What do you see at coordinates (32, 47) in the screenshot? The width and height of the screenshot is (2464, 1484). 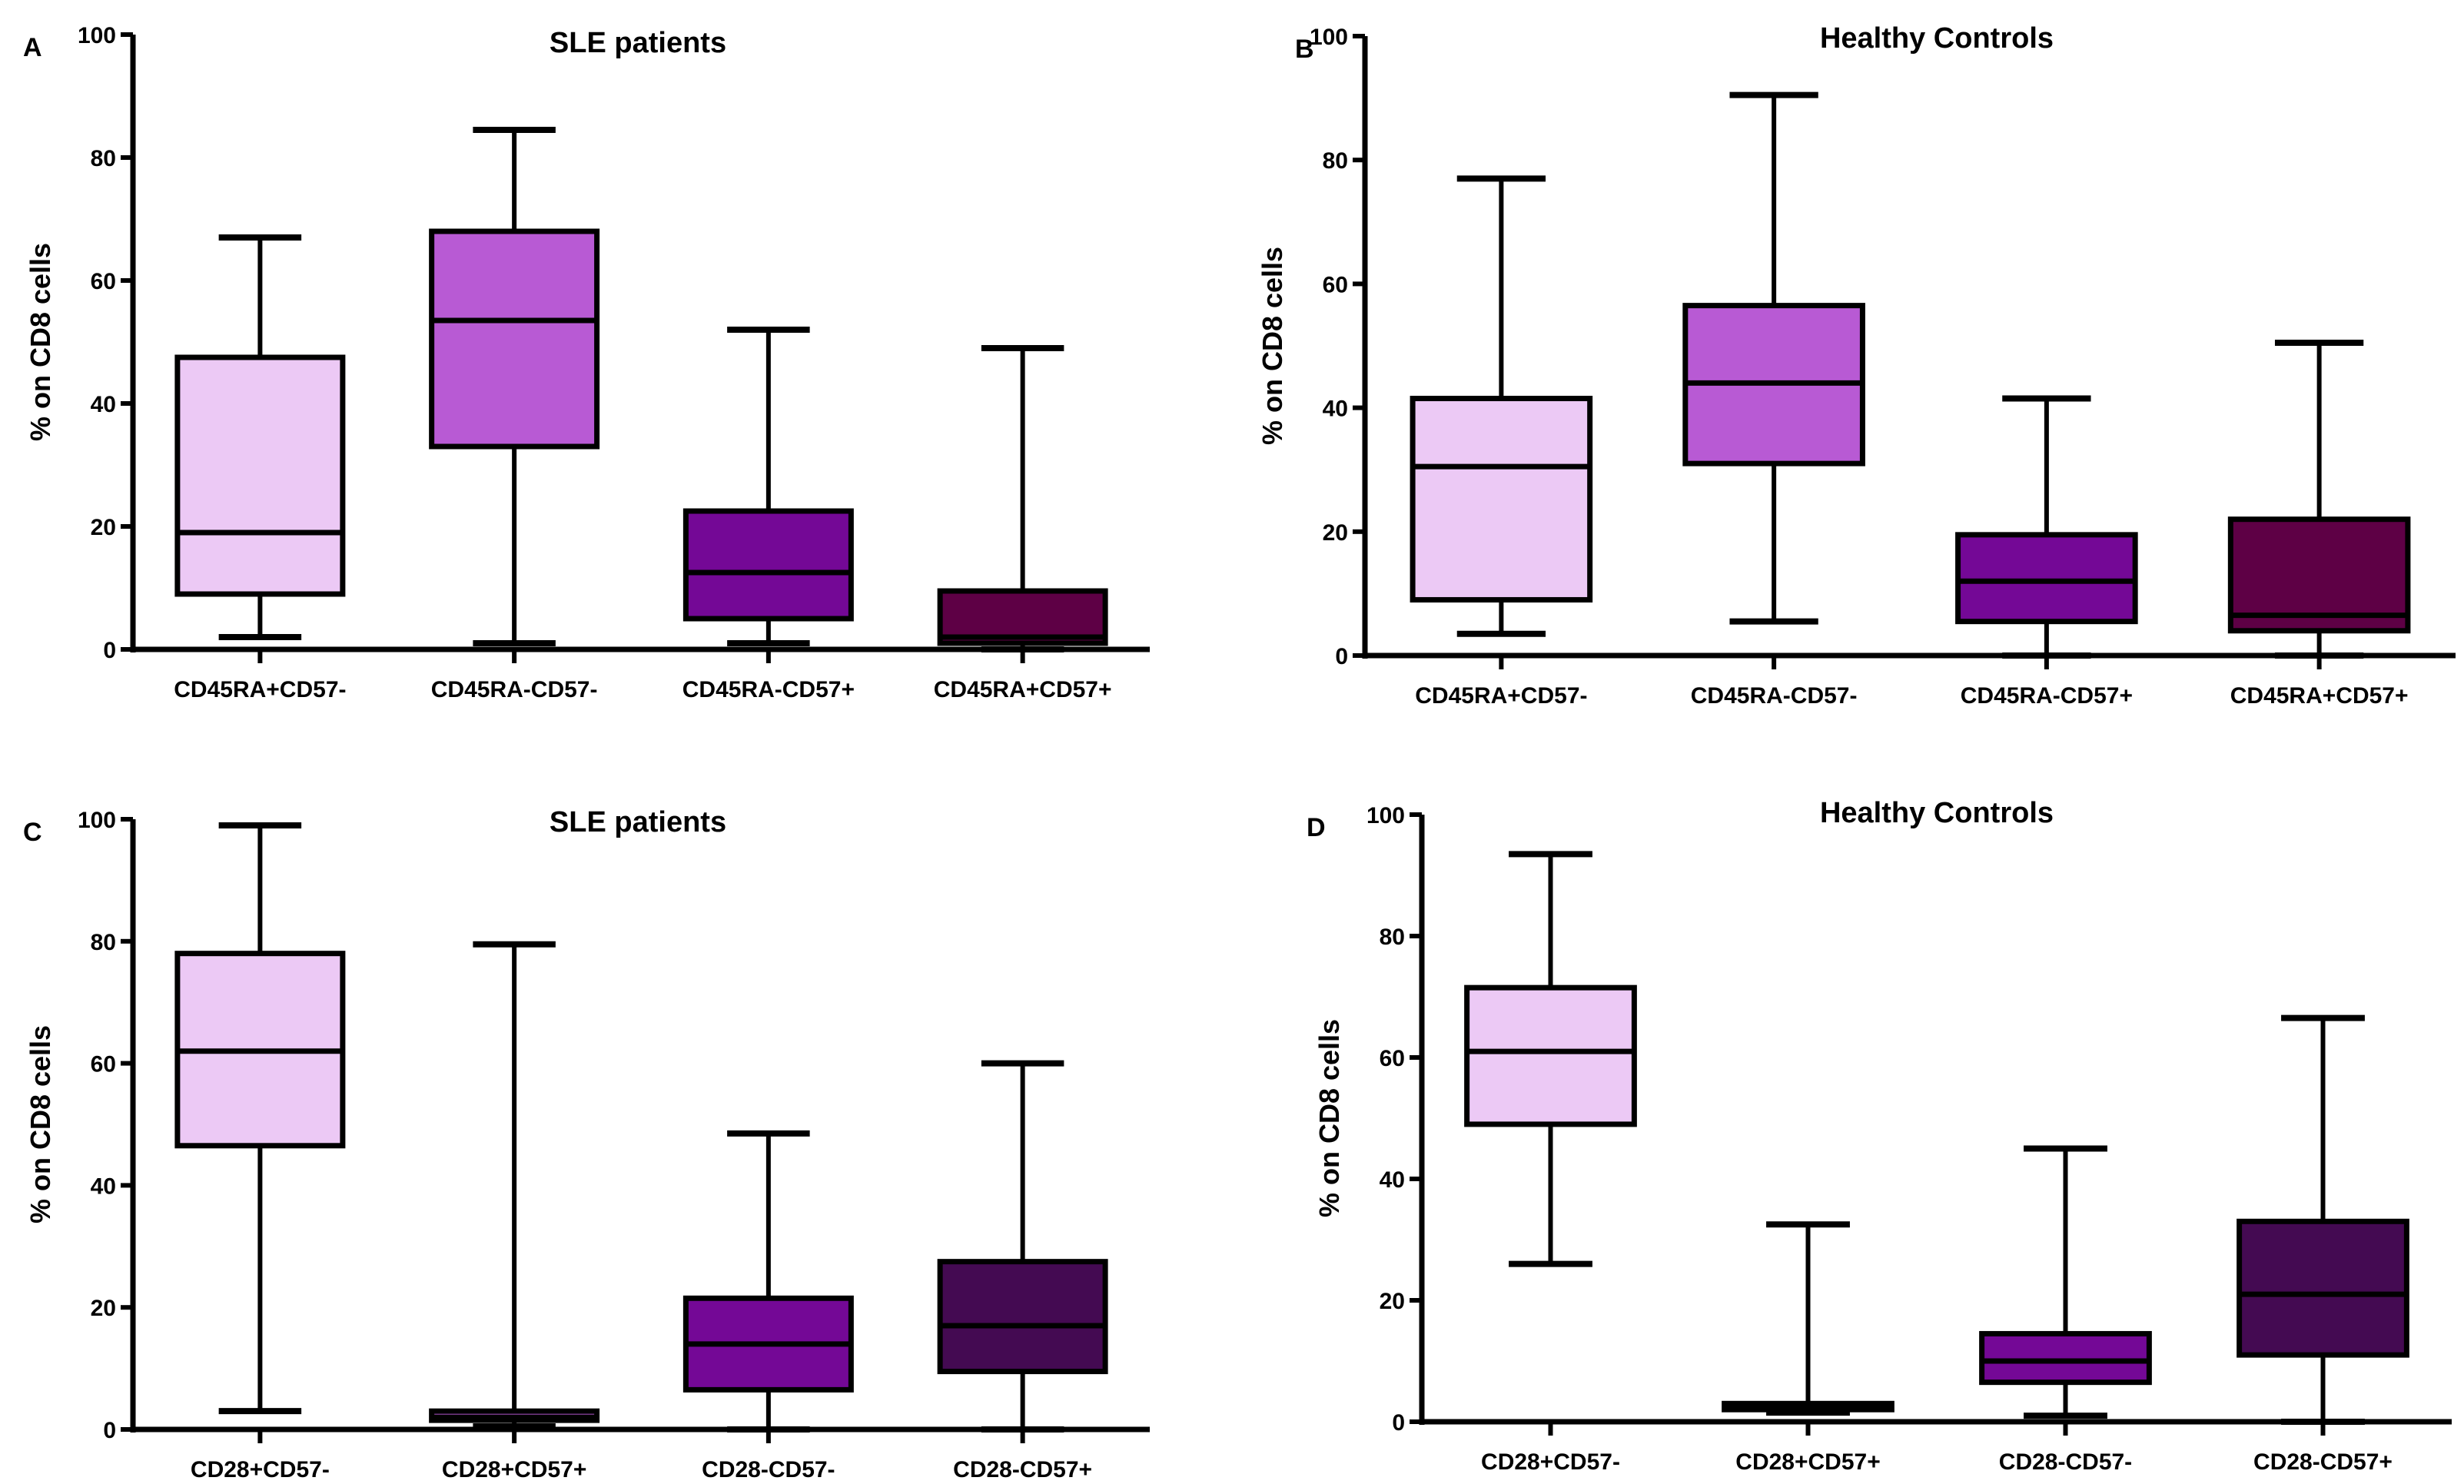 I see `panel-label: A` at bounding box center [32, 47].